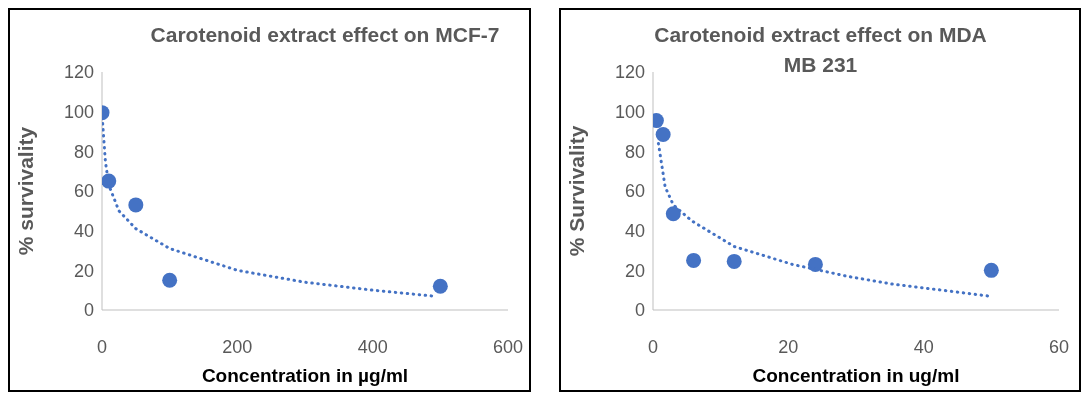 This screenshot has width=1089, height=400. I want to click on line-series, so click(269, 210).